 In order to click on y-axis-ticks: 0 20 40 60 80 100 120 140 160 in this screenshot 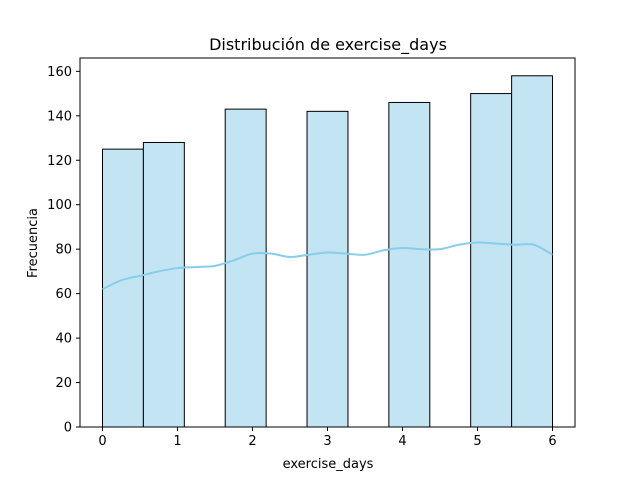, I will do `click(63, 250)`.